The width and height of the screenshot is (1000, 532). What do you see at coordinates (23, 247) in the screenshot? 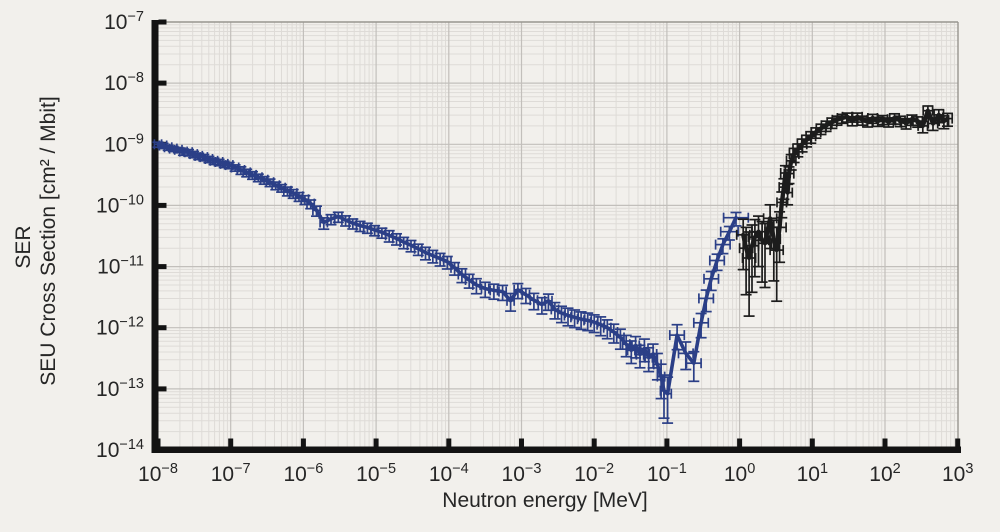
I see `y-axis-title-ser: SER` at bounding box center [23, 247].